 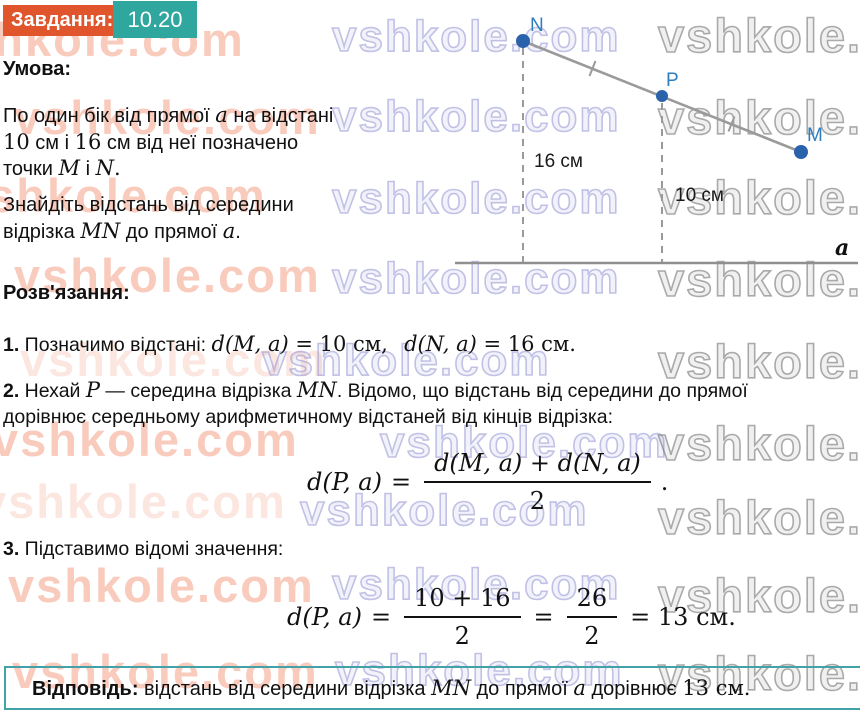 What do you see at coordinates (699, 195) in the screenshot?
I see `distance-p-label: 10 см` at bounding box center [699, 195].